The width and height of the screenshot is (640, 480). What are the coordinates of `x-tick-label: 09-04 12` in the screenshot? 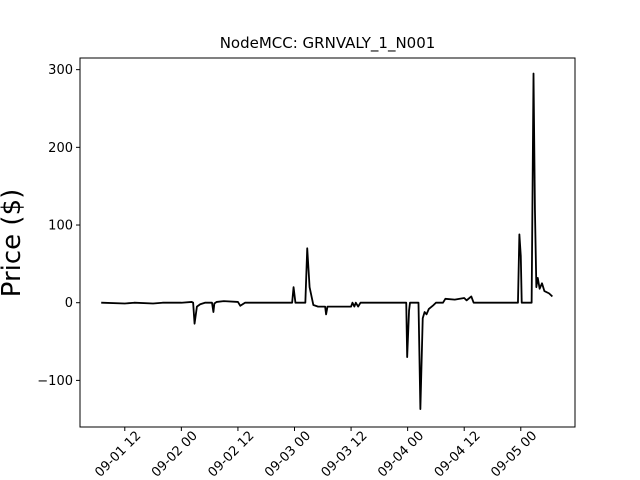 It's located at (458, 454).